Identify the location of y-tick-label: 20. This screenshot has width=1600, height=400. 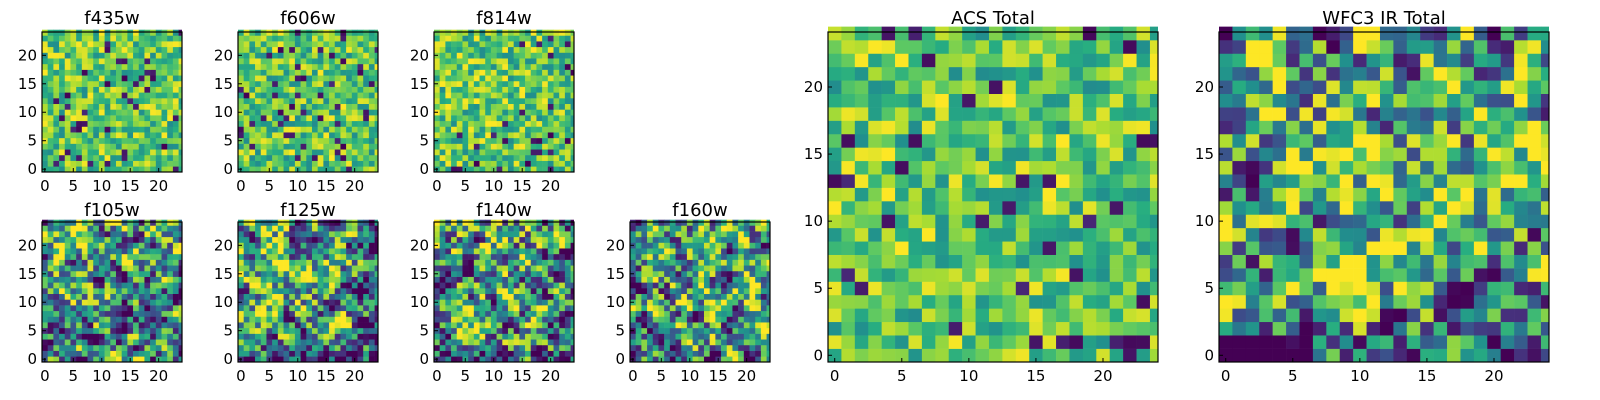
(223, 55).